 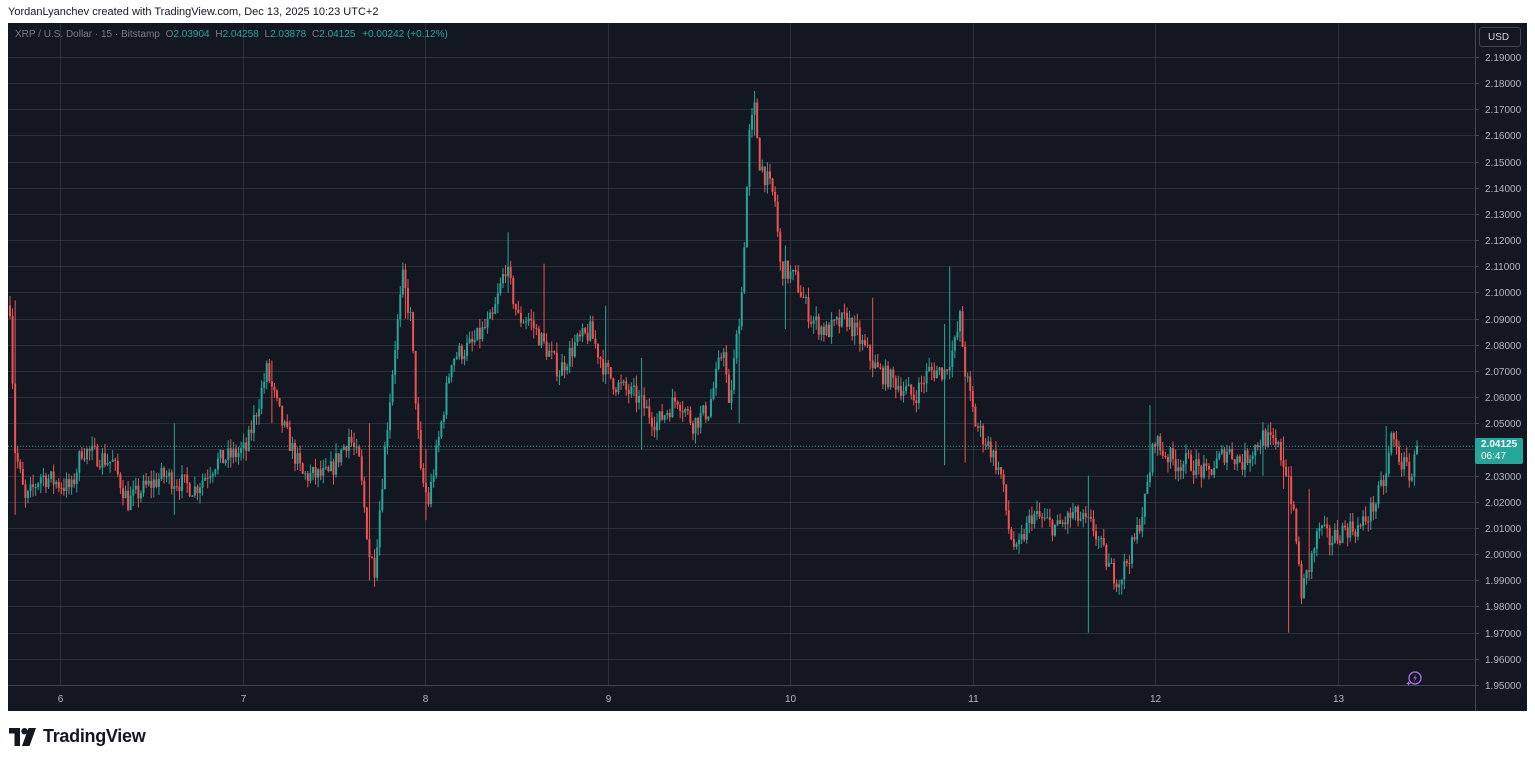 What do you see at coordinates (1156, 699) in the screenshot?
I see `x-tick-label: 12` at bounding box center [1156, 699].